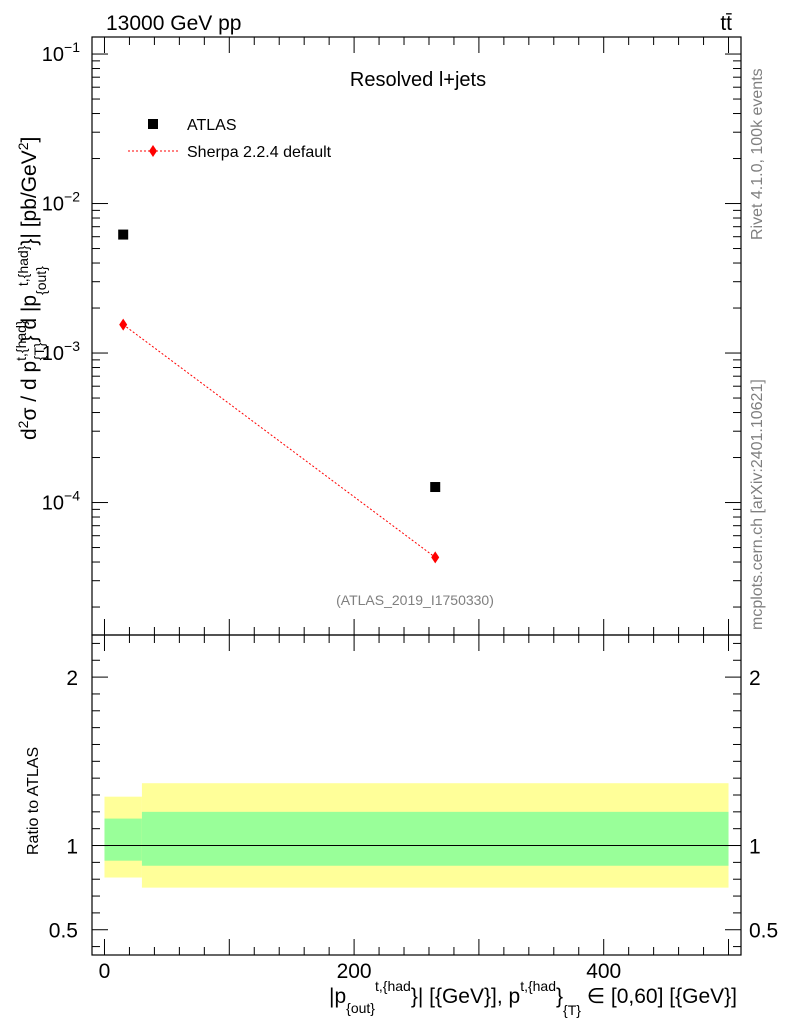 The image size is (786, 1024). What do you see at coordinates (33, 801) in the screenshot?
I see `ratio-y-axis-label: Ratio to ATLAS` at bounding box center [33, 801].